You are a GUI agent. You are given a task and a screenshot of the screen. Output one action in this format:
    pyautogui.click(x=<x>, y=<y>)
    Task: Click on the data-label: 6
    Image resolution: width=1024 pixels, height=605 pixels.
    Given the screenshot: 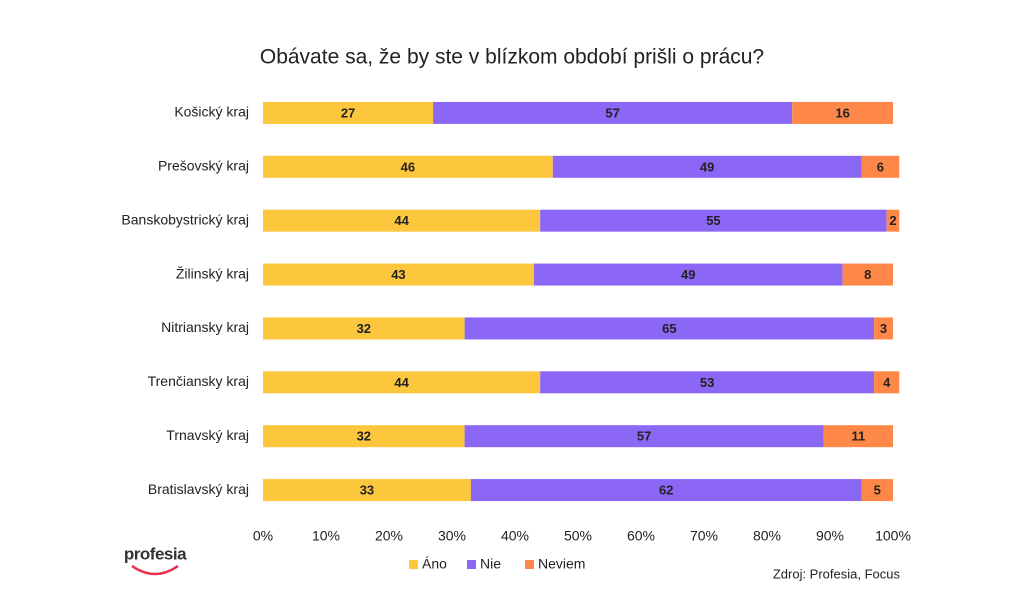 What is the action you would take?
    pyautogui.click(x=880, y=166)
    